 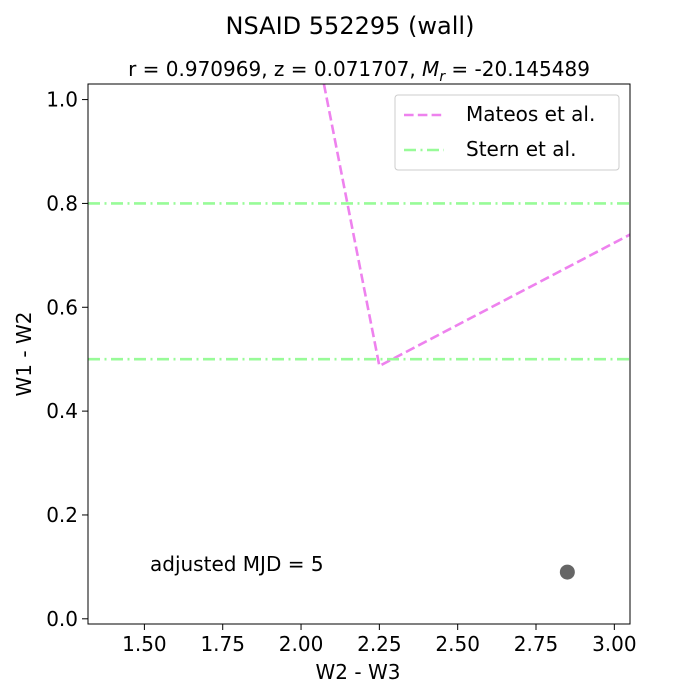 What do you see at coordinates (62, 619) in the screenshot?
I see `y-tick-label: 0.0` at bounding box center [62, 619].